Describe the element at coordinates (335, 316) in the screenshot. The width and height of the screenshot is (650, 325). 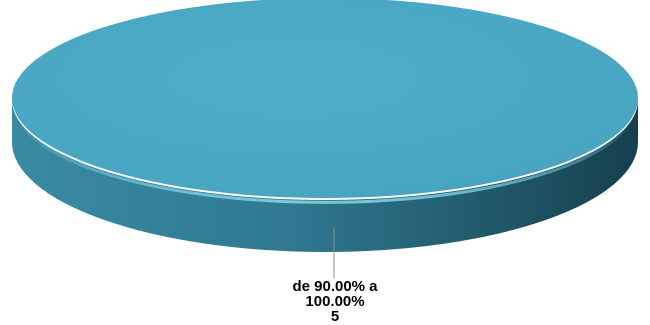
I see `slice-value-label: 5` at that location.